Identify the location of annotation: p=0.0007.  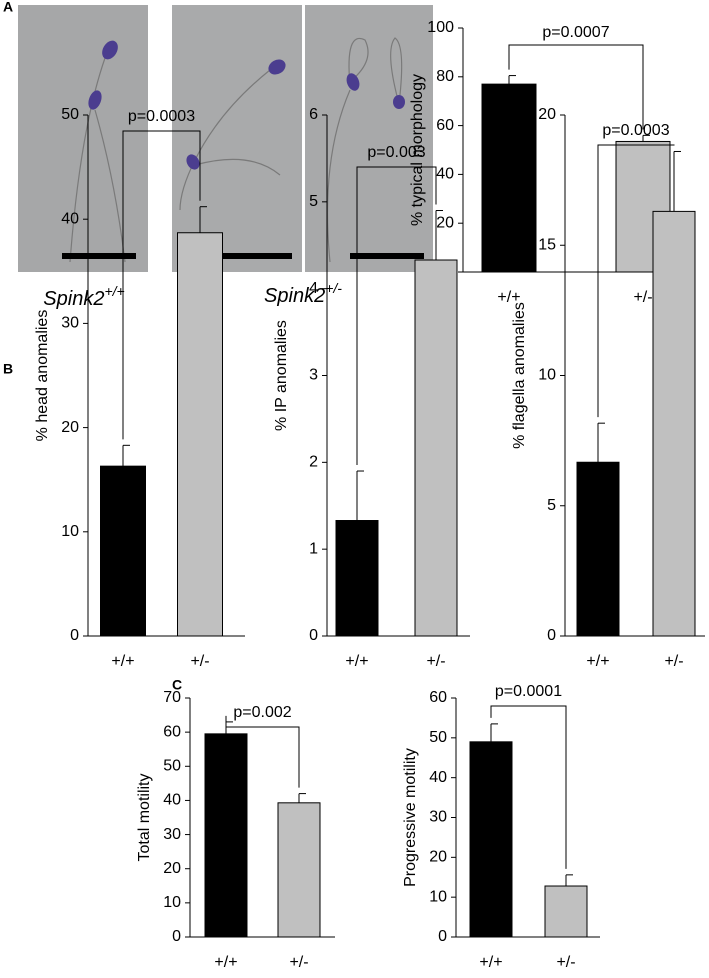
(575, 32).